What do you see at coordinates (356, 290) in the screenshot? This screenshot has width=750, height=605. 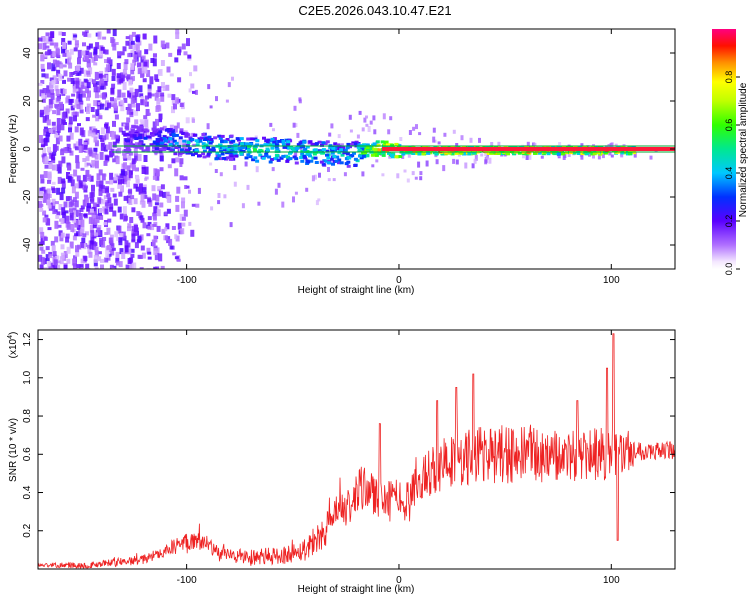 I see `spectrogram-xlabel: Height of straight line (km)` at bounding box center [356, 290].